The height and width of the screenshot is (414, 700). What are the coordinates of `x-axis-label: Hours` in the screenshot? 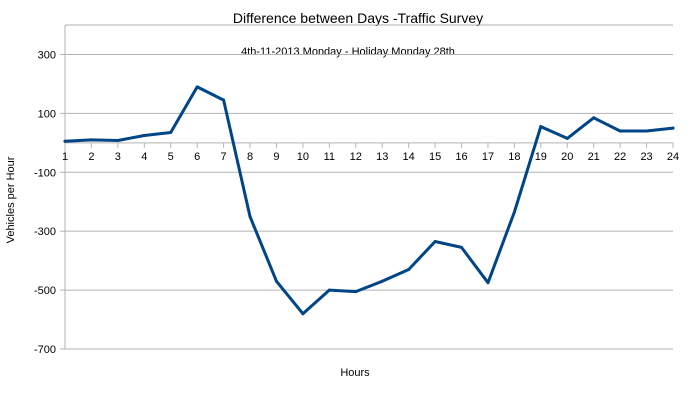 It's located at (355, 373).